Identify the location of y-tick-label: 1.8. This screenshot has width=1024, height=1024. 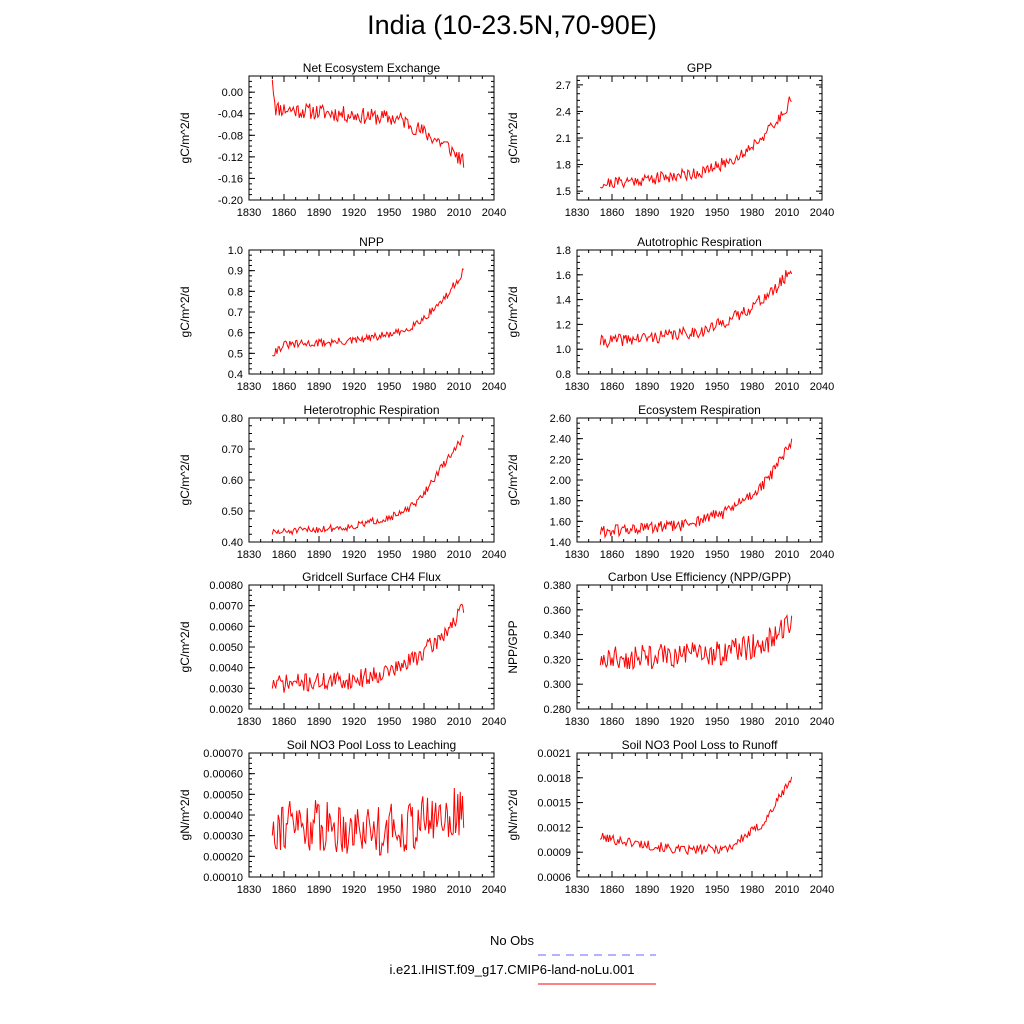
(563, 251).